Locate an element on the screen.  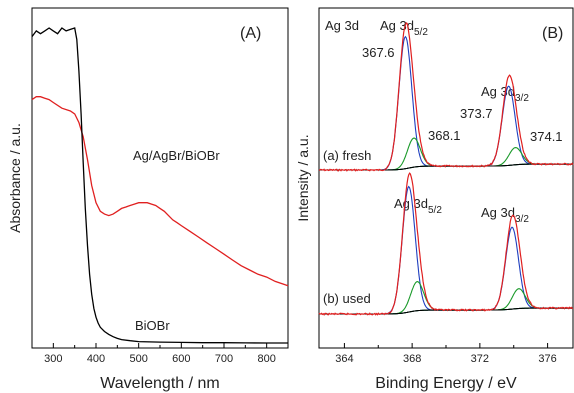
panel-a-x-tick-label: 700 is located at coordinates (224, 359).